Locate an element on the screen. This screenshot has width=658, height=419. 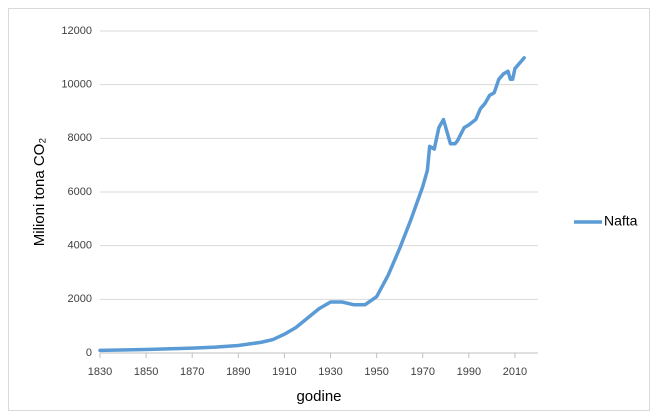
x-axis-title: godine is located at coordinates (318, 396).